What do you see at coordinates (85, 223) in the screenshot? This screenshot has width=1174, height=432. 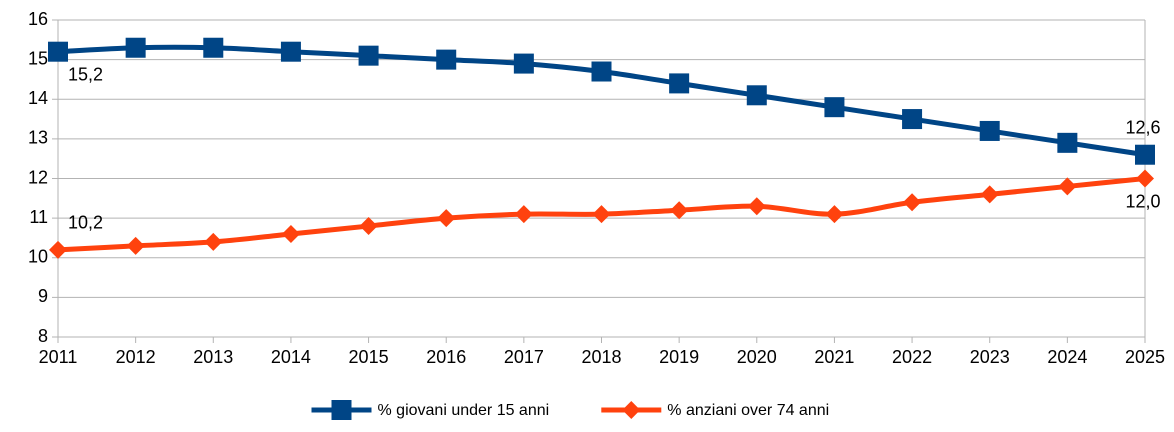 I see `data-label: 10,2` at bounding box center [85, 223].